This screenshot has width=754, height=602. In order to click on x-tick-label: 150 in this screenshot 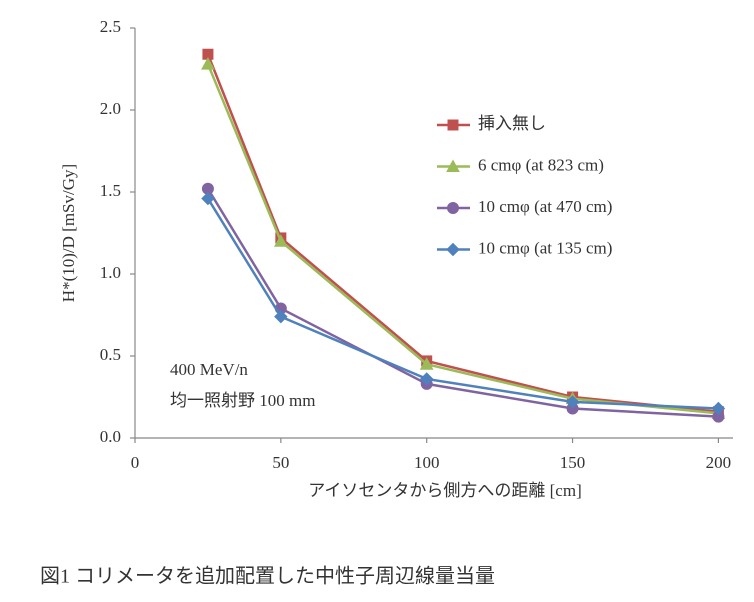, I will do `click(573, 462)`.